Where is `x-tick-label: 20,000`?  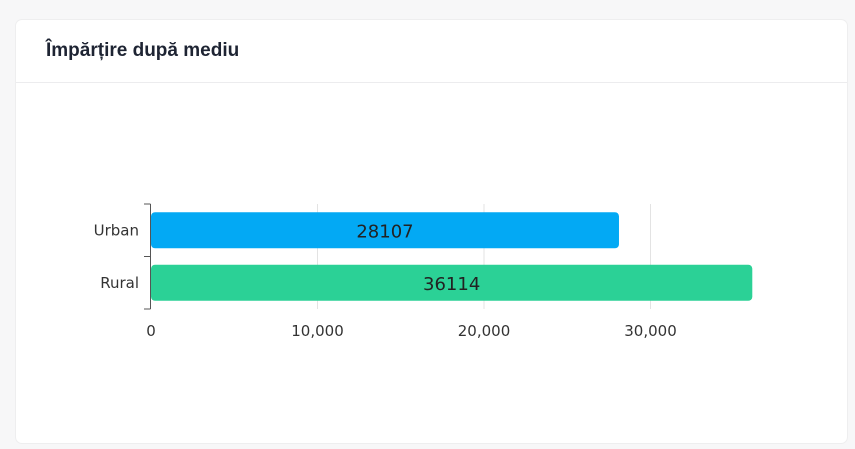
x-tick-label: 20,000 is located at coordinates (484, 331).